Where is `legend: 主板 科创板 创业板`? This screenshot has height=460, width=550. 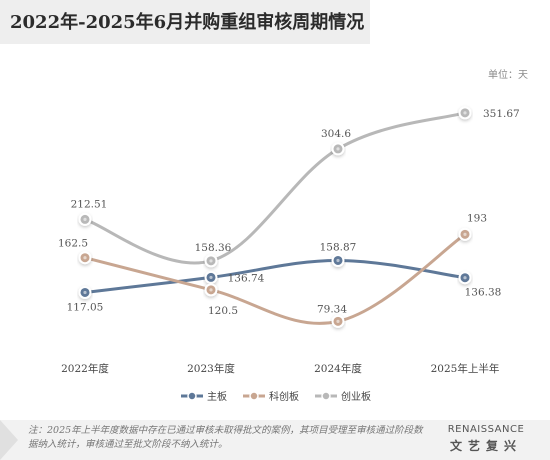
legend: 主板 科创板 创业板 is located at coordinates (275, 395).